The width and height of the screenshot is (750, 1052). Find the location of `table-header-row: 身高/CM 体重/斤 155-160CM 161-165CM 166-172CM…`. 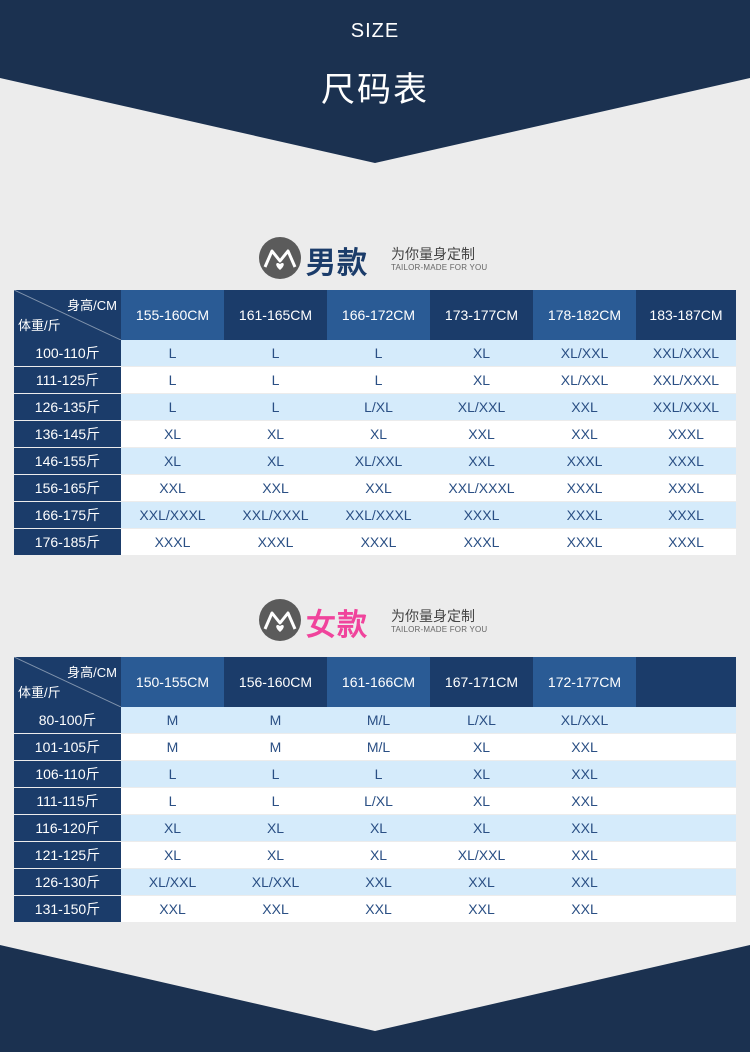

table-header-row: 身高/CM 体重/斤 155-160CM 161-165CM 166-172CM… is located at coordinates (375, 315).